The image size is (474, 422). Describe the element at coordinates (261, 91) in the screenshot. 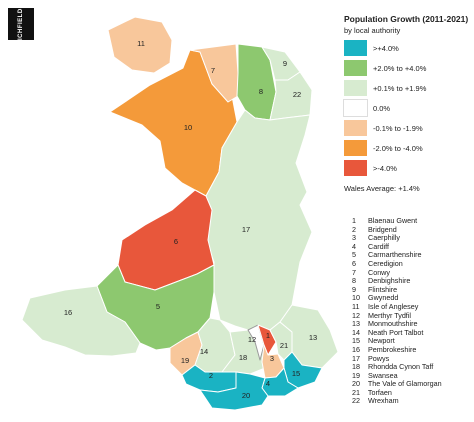

I see `region-label-8: 8` at that location.